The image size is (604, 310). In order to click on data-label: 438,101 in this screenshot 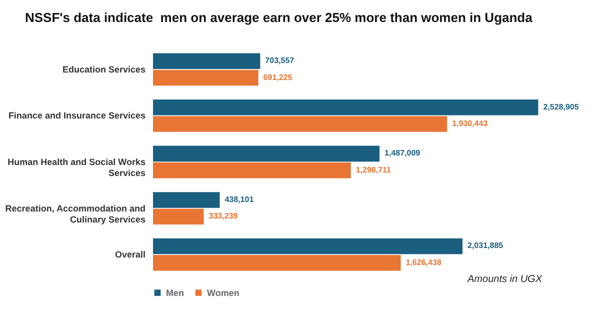, I will do `click(239, 199)`.